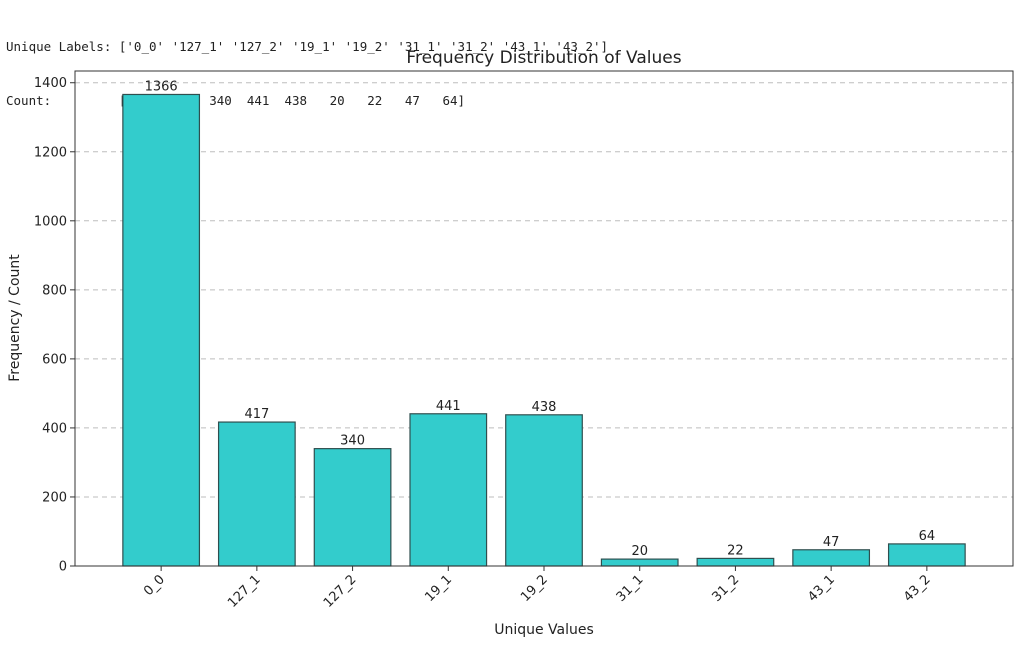 The image size is (1024, 647). Describe the element at coordinates (54, 290) in the screenshot. I see `y-tick-label: 800` at that location.